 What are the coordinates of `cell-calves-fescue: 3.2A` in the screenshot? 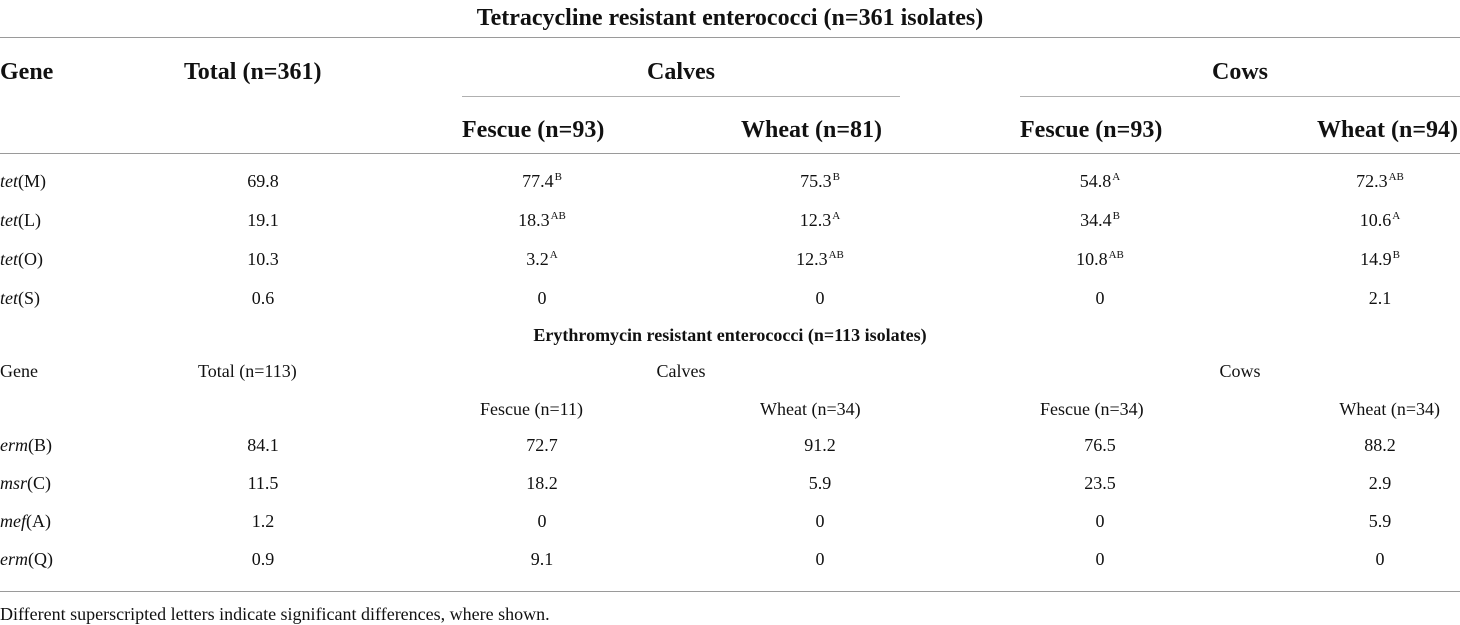 It's located at (541, 259).